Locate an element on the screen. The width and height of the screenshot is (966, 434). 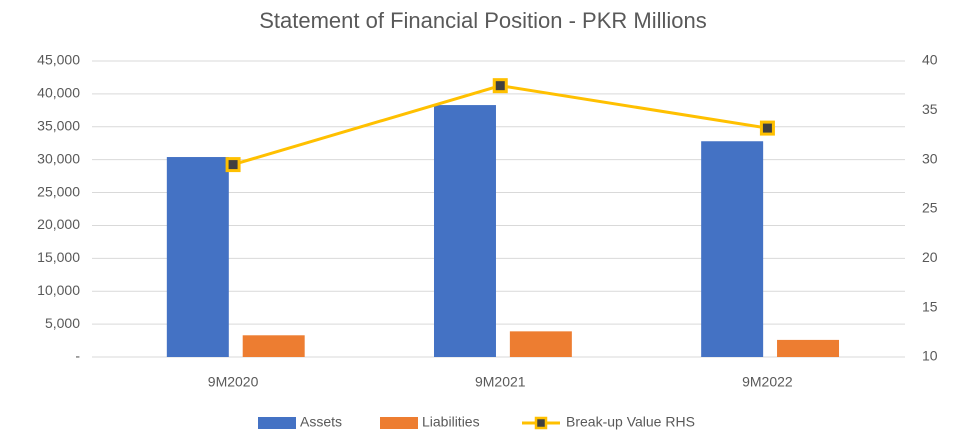
y-tick-label: 30,000 is located at coordinates (58, 158).